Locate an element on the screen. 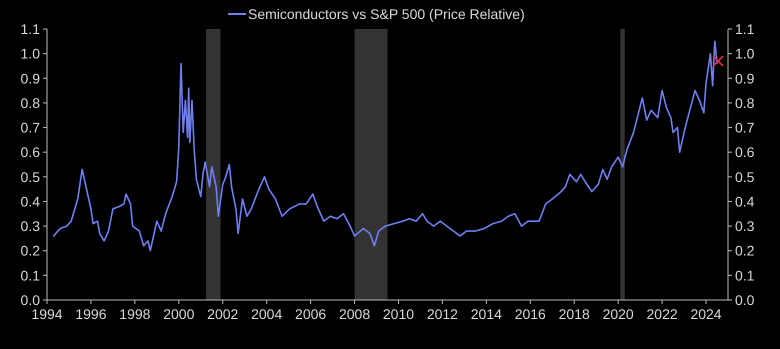 This screenshot has height=349, width=780. y-tick-label: 1.1 is located at coordinates (30, 29).